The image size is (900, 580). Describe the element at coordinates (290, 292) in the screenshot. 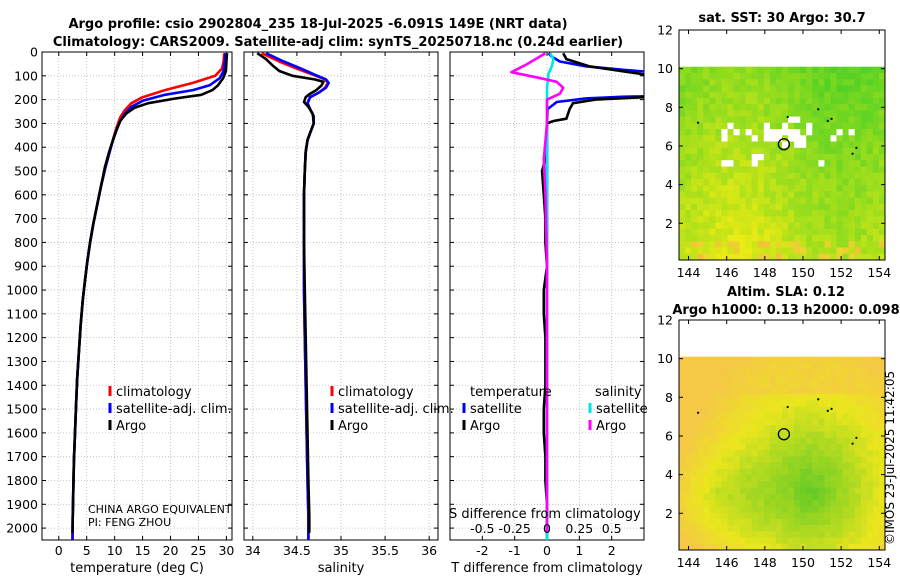

I see `series-salinity-argo` at that location.